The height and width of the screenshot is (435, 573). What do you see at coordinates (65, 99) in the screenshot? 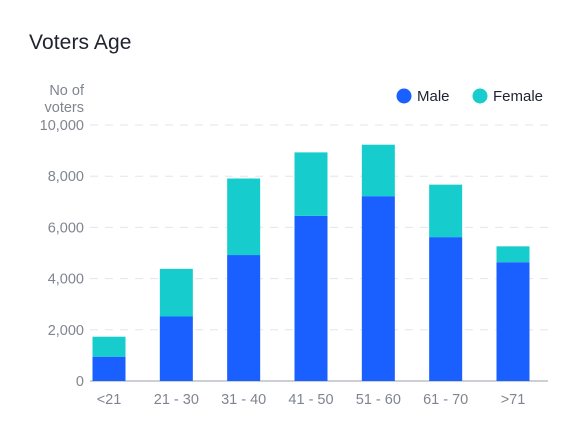
I see `y-axis-label: No of voters` at bounding box center [65, 99].